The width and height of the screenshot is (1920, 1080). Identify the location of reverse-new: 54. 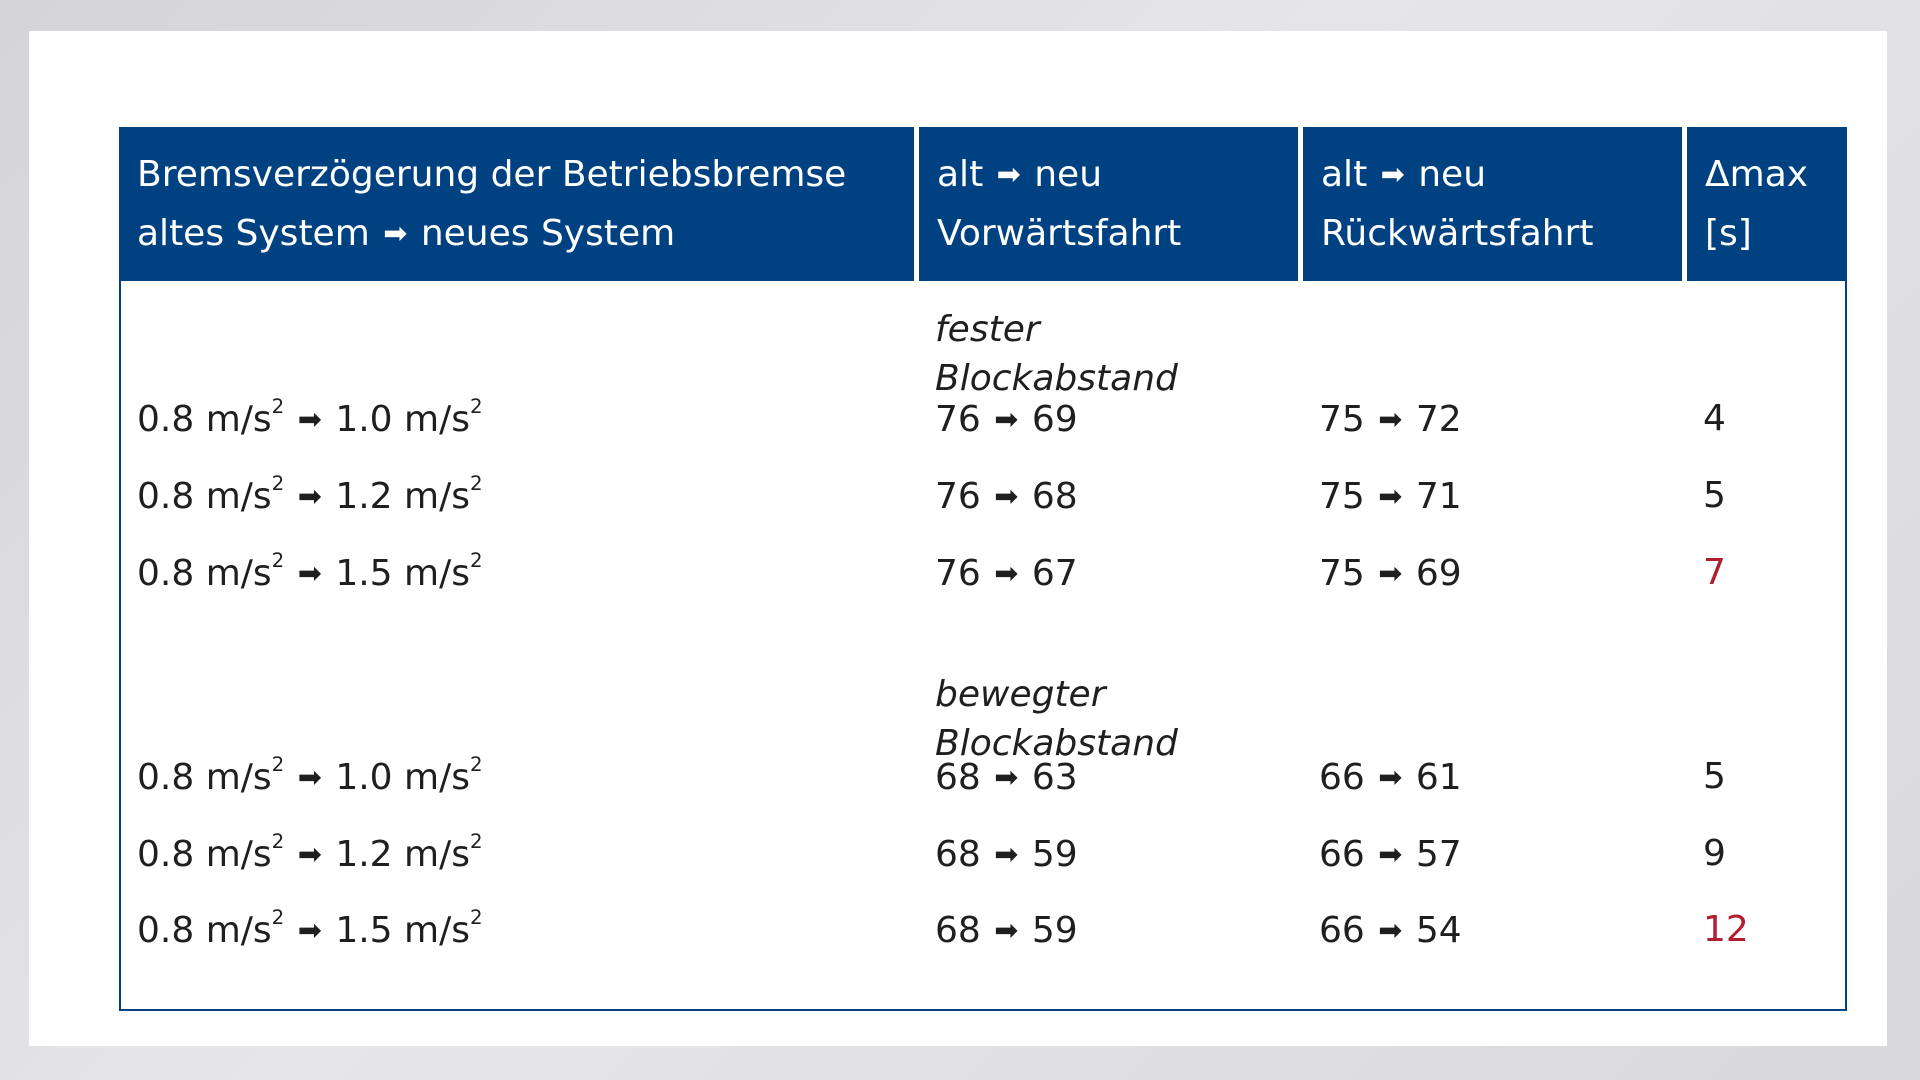
(1438, 930).